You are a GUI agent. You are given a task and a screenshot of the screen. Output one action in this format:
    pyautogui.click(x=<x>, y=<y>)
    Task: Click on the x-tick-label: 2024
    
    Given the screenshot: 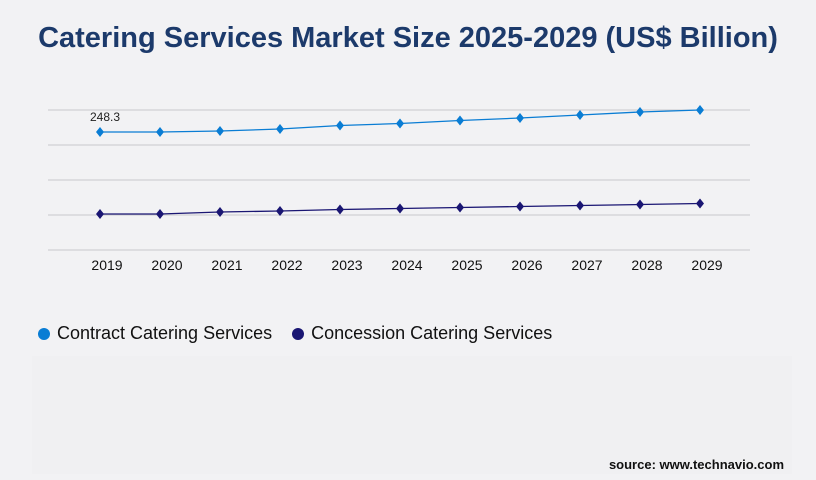 What is the action you would take?
    pyautogui.click(x=406, y=265)
    